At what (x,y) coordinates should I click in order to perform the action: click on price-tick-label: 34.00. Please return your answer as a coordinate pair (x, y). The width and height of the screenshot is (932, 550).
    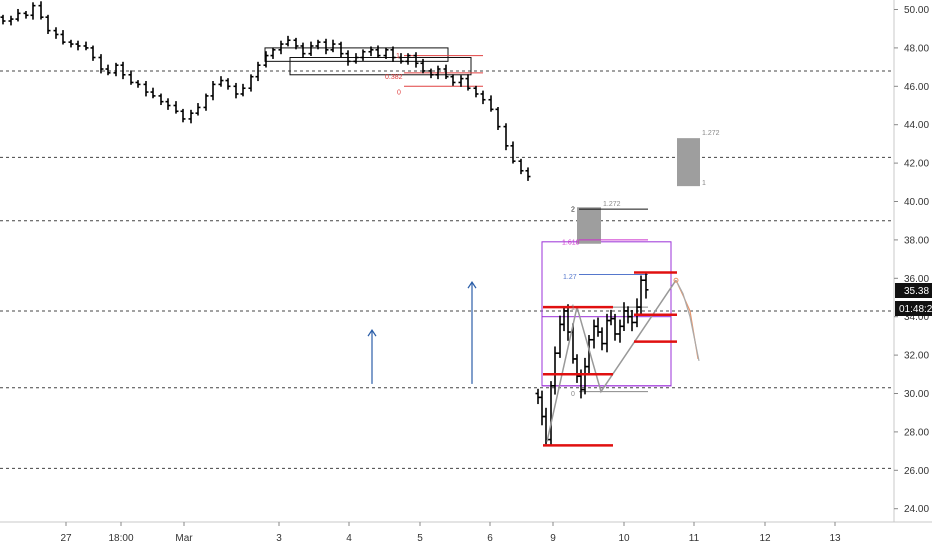
    Looking at the image, I should click on (916, 317).